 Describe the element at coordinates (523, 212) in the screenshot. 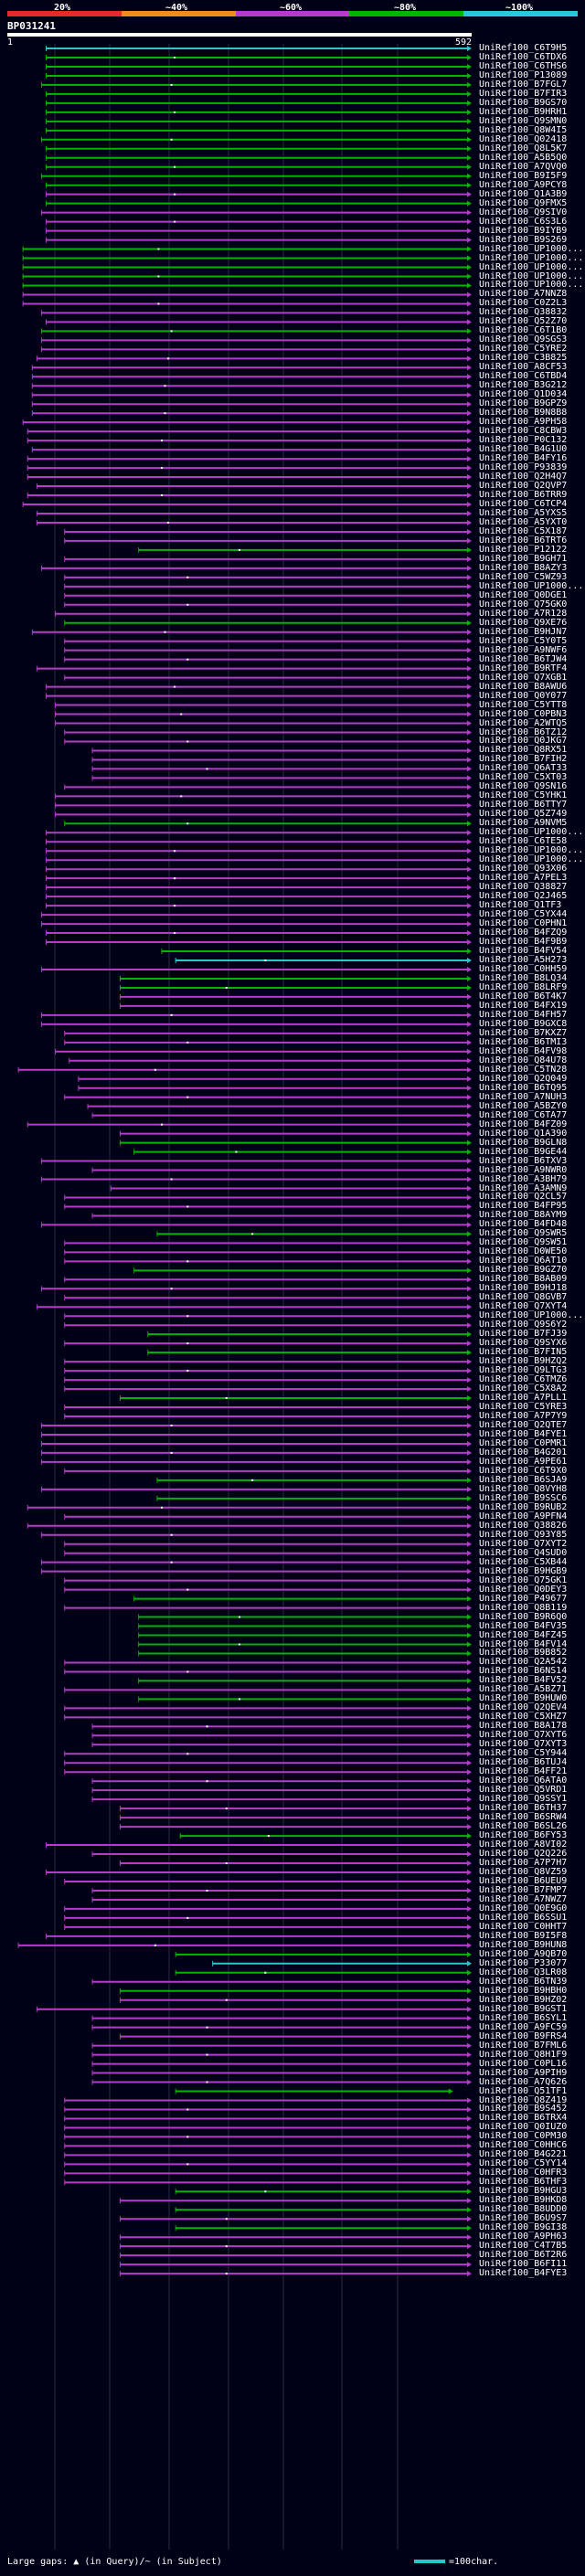

I see `hit-label: UniRef100_Q9SIV0` at that location.